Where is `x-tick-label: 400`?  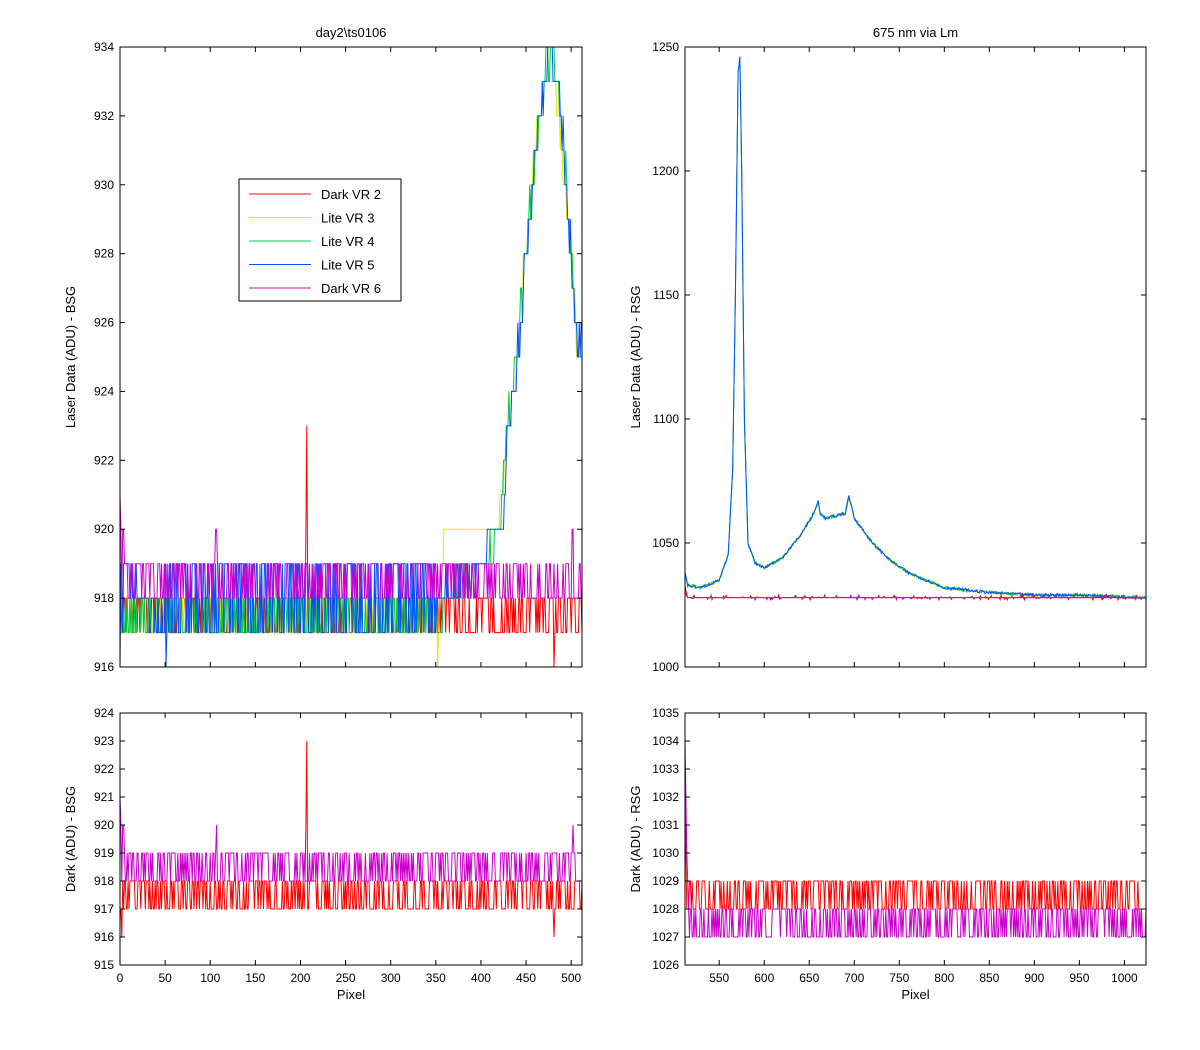 x-tick-label: 400 is located at coordinates (481, 978).